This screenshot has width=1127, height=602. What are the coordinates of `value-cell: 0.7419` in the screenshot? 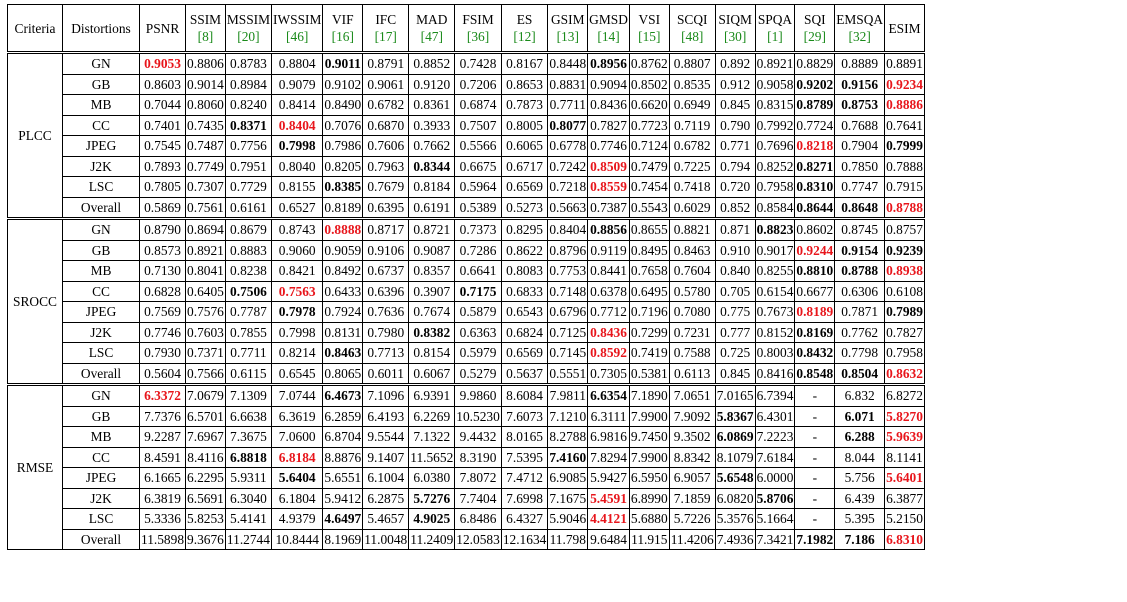 It's located at (649, 353).